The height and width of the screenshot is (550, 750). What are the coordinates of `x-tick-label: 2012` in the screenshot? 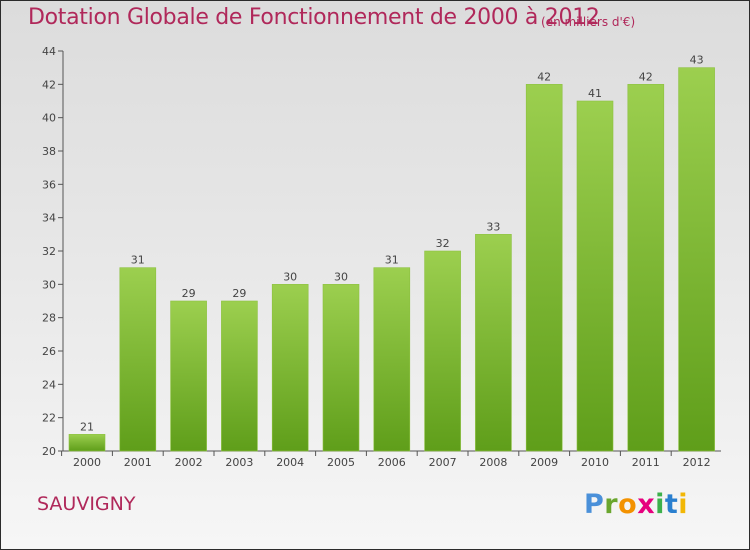 It's located at (697, 462).